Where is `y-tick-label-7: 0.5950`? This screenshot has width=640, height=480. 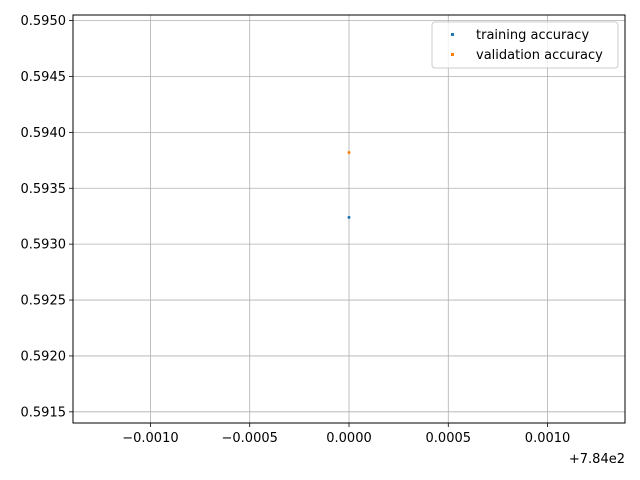
y-tick-label-7: 0.5950 is located at coordinates (44, 21).